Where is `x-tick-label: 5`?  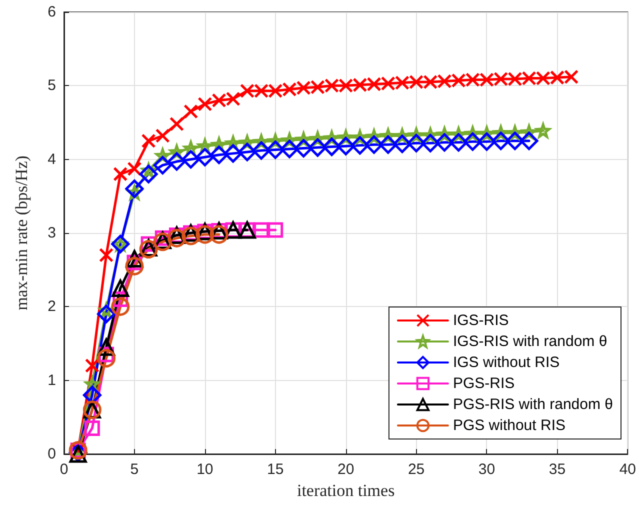
x-tick-label: 5 is located at coordinates (134, 469).